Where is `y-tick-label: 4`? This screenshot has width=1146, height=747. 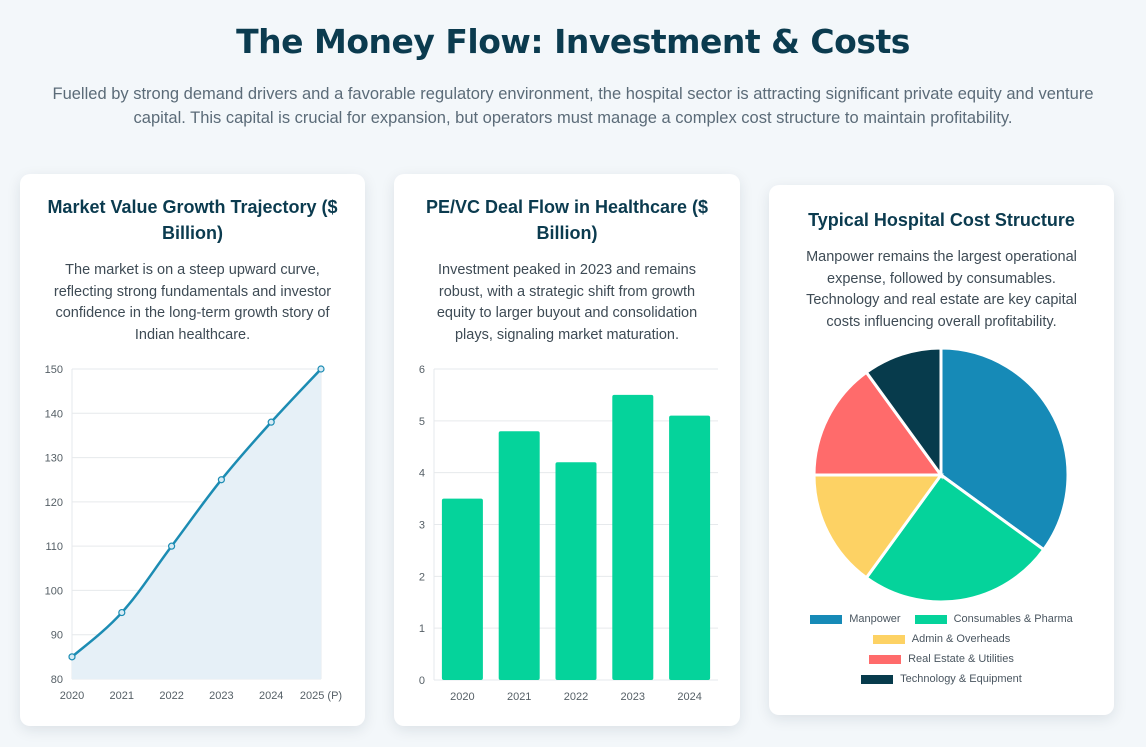
y-tick-label: 4 is located at coordinates (422, 474).